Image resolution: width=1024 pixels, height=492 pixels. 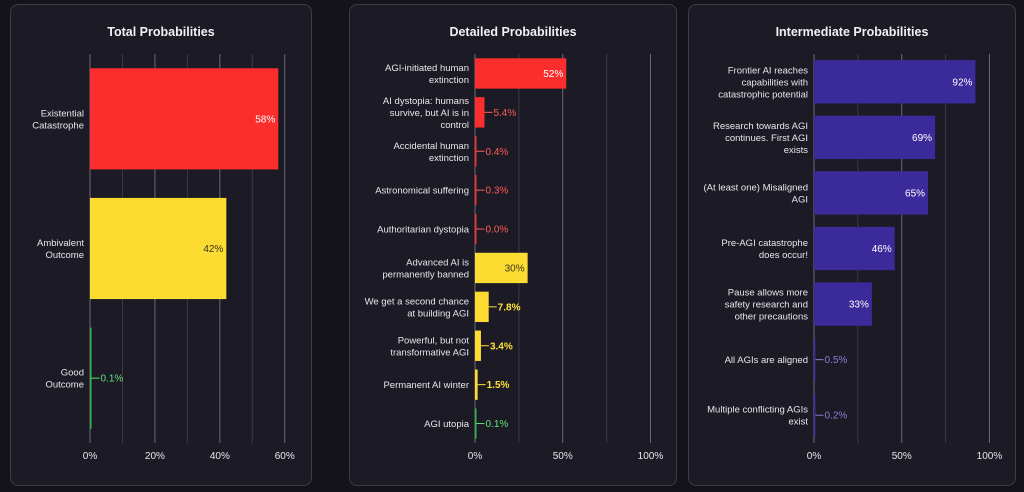 What do you see at coordinates (764, 249) in the screenshot?
I see `category-label: Pre-AGI catastrophe does occur!` at bounding box center [764, 249].